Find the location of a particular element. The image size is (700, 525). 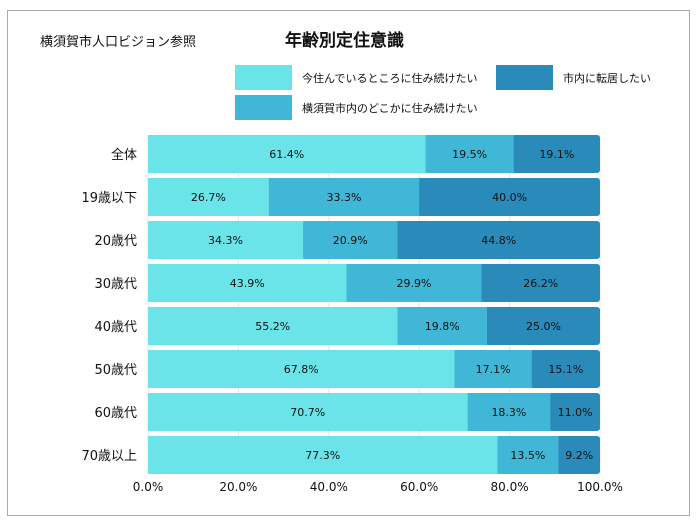

x-tick-label: 60.0% is located at coordinates (419, 487).